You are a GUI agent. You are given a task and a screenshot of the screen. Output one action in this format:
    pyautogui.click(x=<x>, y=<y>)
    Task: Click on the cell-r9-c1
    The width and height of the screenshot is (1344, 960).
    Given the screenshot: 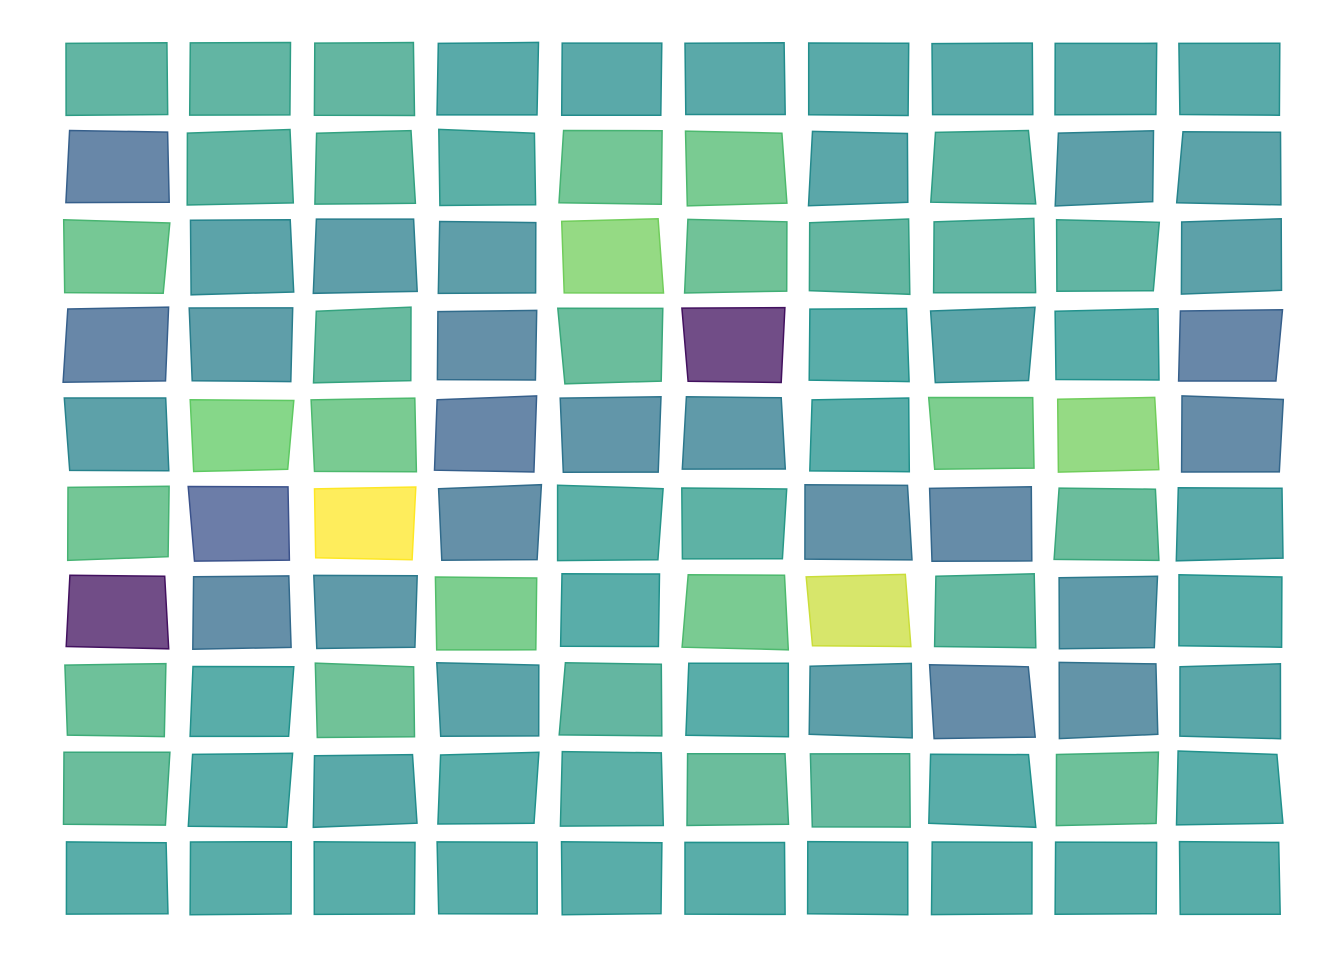 What is the action you would take?
    pyautogui.click(x=241, y=878)
    